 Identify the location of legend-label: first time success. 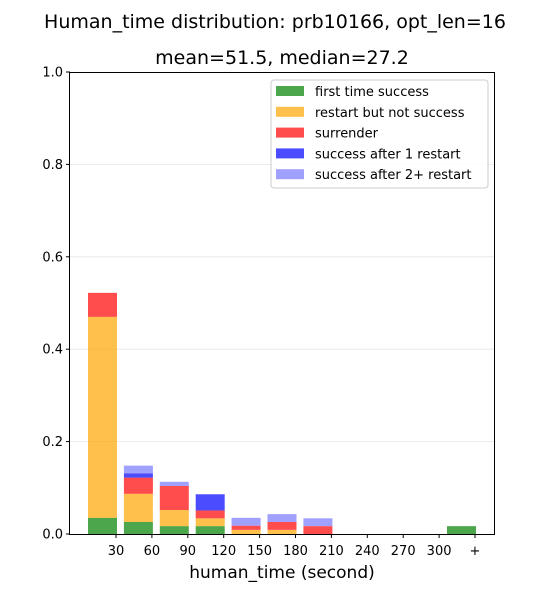
(372, 92).